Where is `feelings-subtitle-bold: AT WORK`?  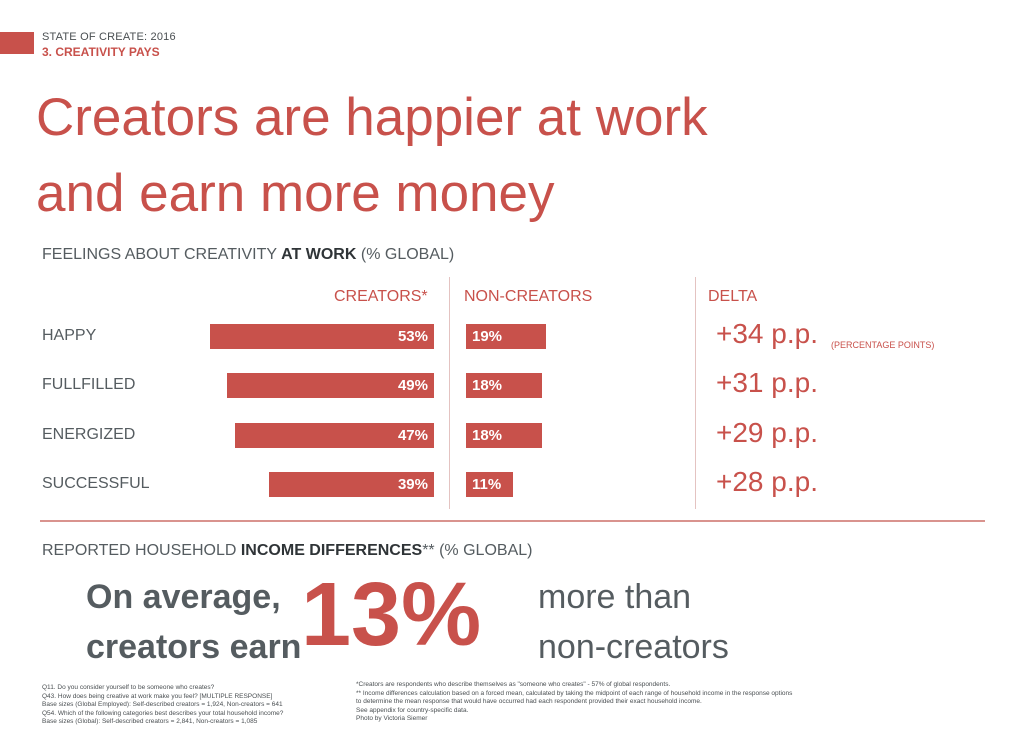
feelings-subtitle-bold: AT WORK is located at coordinates (319, 254).